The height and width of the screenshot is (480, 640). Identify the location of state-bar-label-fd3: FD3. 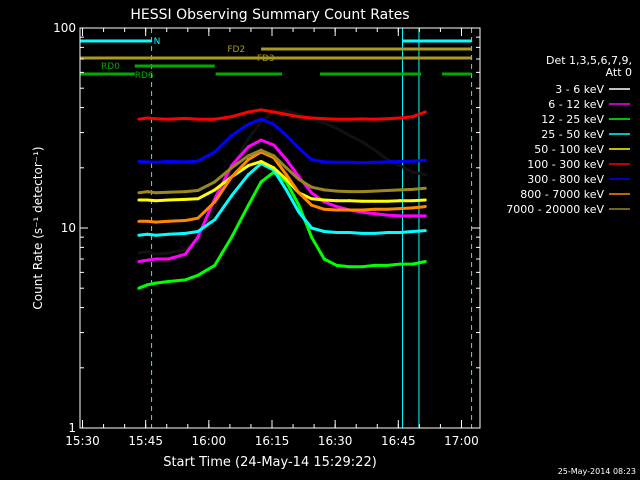
(266, 59).